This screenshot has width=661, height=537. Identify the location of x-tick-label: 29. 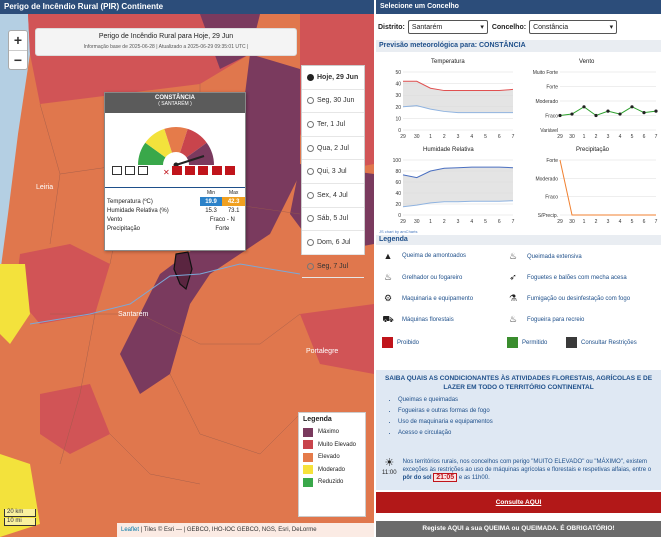
(560, 222).